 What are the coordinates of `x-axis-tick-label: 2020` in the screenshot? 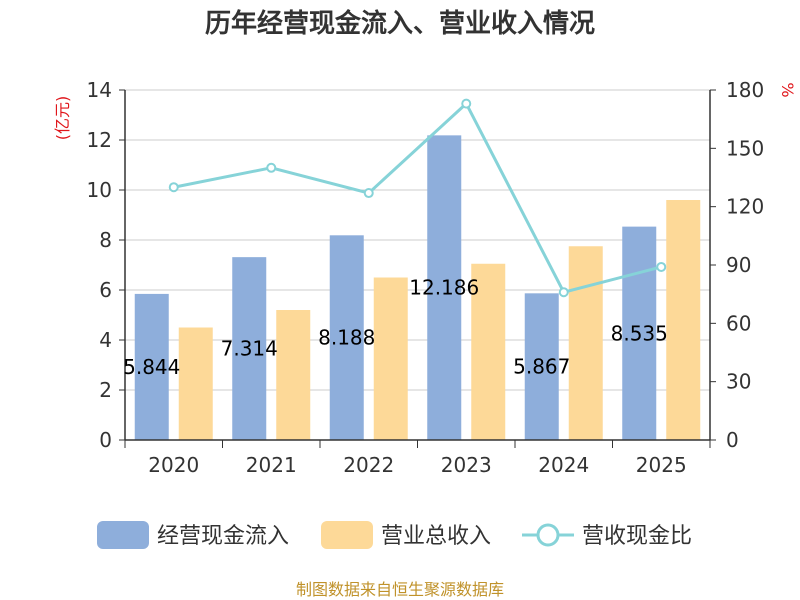 It's located at (173, 465).